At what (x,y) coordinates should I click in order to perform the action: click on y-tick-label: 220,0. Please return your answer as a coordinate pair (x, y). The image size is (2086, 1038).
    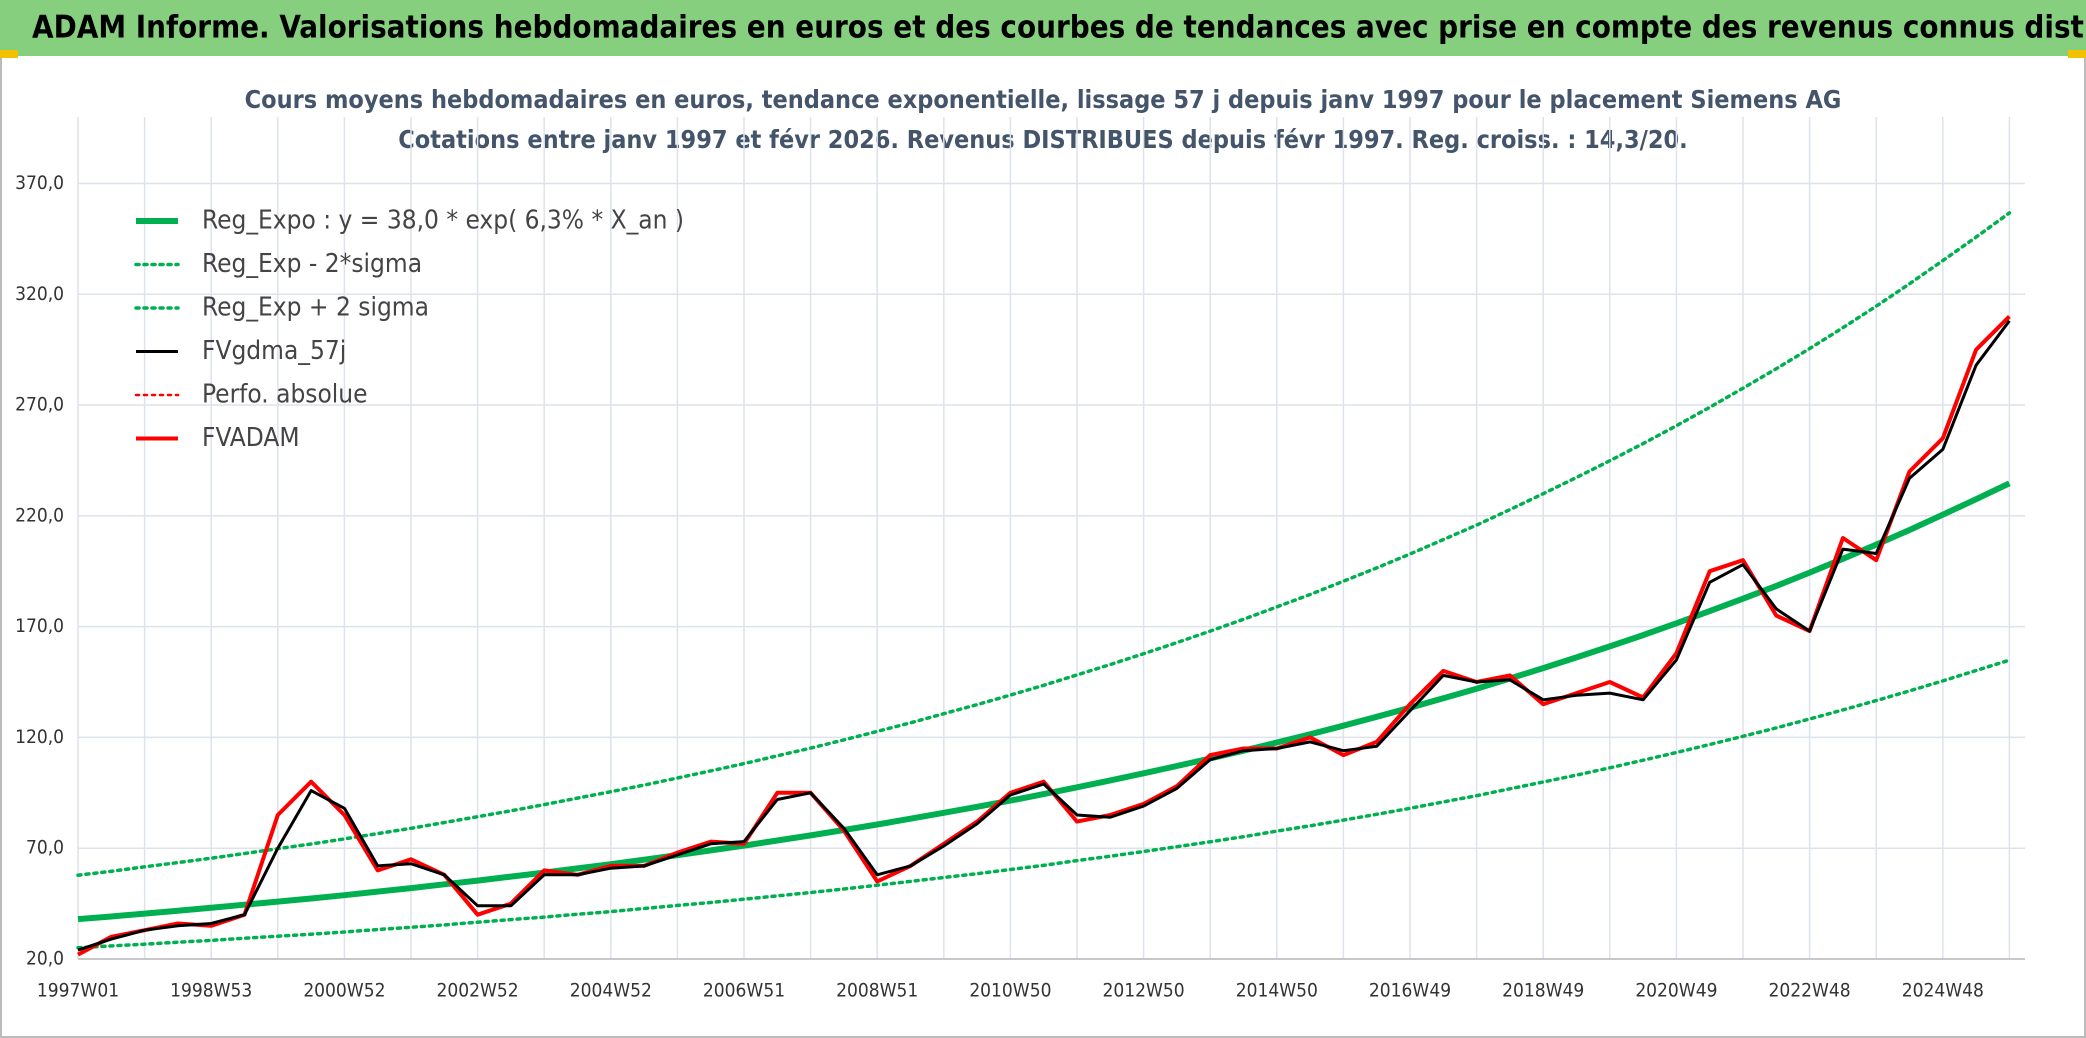
    Looking at the image, I should click on (39, 515).